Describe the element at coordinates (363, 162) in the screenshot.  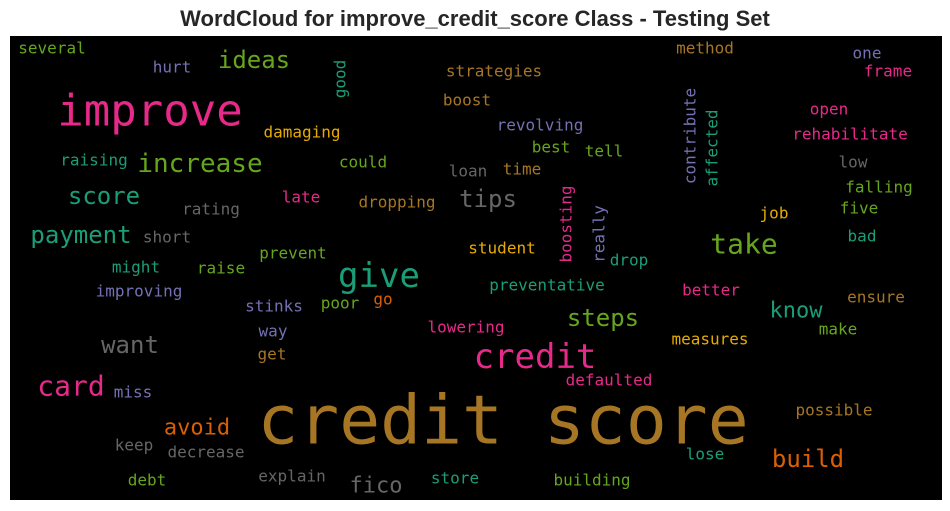
I see `word-could: could` at that location.